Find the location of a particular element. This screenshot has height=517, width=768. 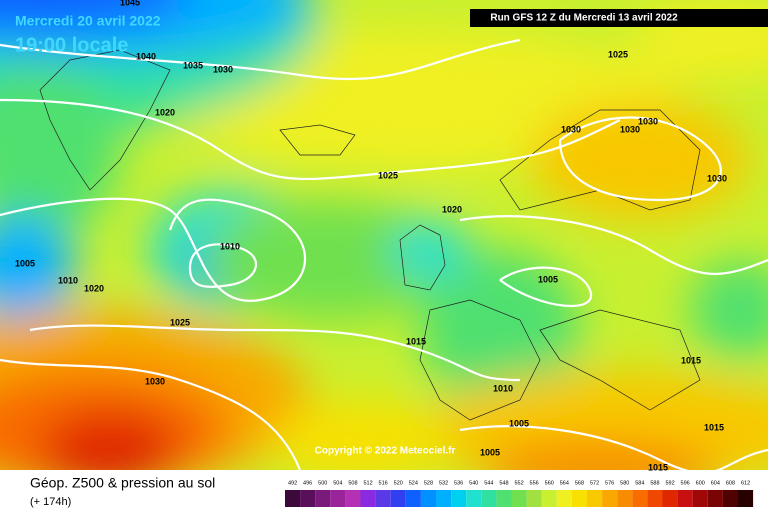

scale-label: 608 is located at coordinates (730, 483).